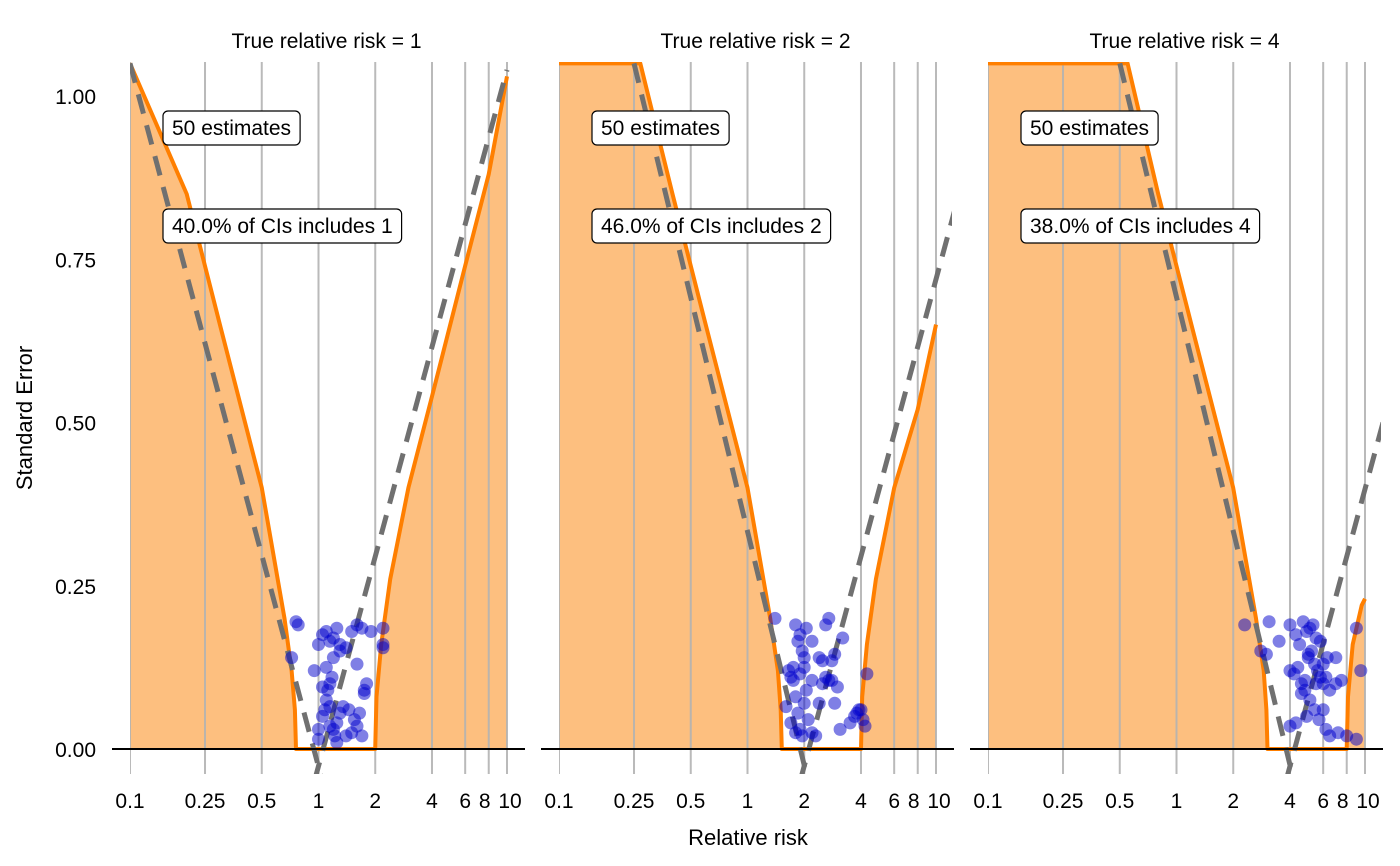 The image size is (1400, 866). Describe the element at coordinates (75, 424) in the screenshot. I see `y-tick-label: 0.50` at that location.